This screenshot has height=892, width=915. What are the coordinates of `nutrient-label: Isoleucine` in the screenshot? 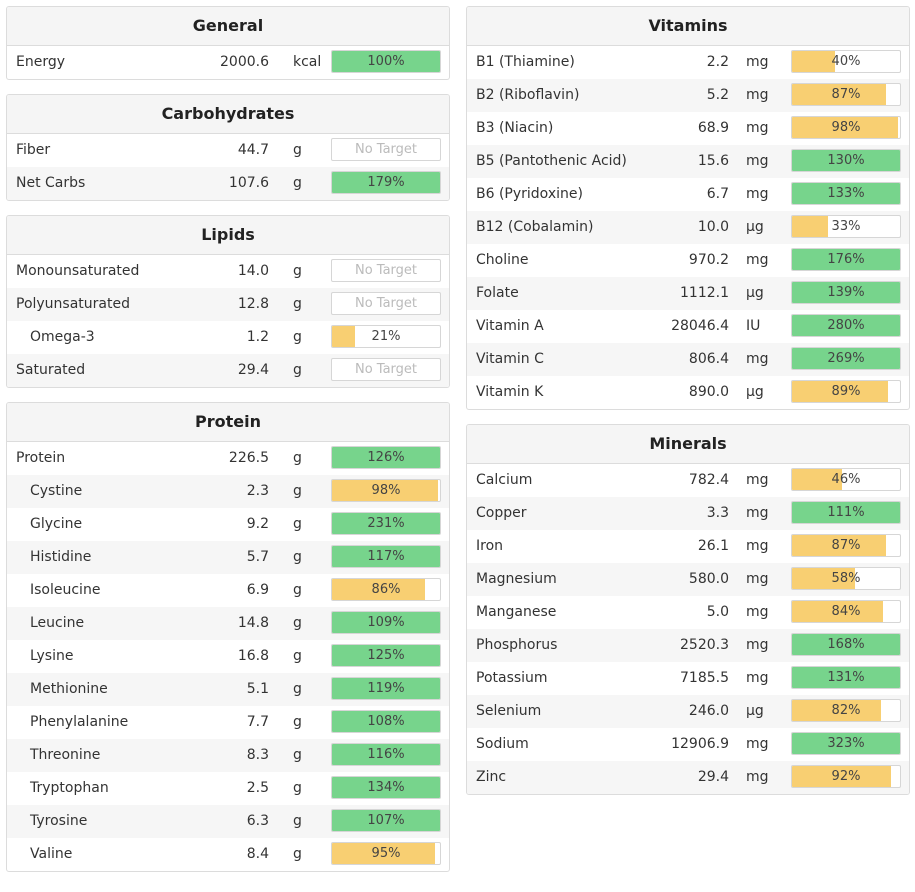 It's located at (65, 590).